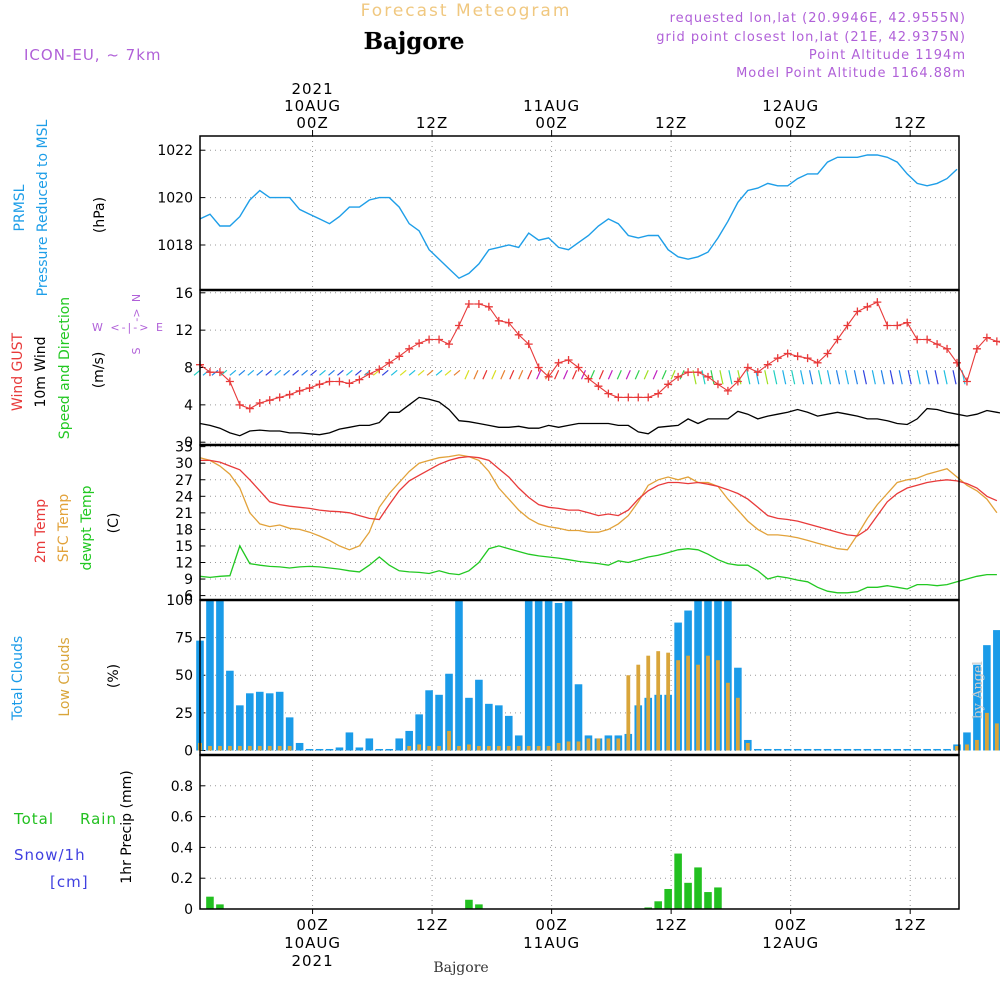 The height and width of the screenshot is (1000, 1000). Describe the element at coordinates (671, 925) in the screenshot. I see `bottom-tick-label: 12Z` at that location.